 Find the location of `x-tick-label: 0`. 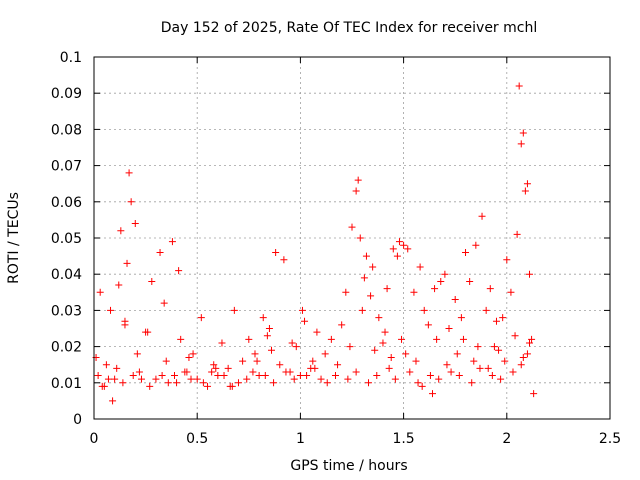

x-tick-label: 0 is located at coordinates (94, 439).